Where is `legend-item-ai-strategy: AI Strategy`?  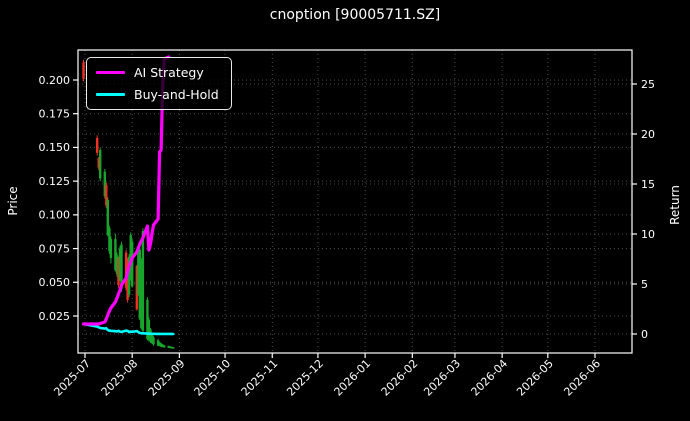 legend-item-ai-strategy: AI Strategy is located at coordinates (157, 72).